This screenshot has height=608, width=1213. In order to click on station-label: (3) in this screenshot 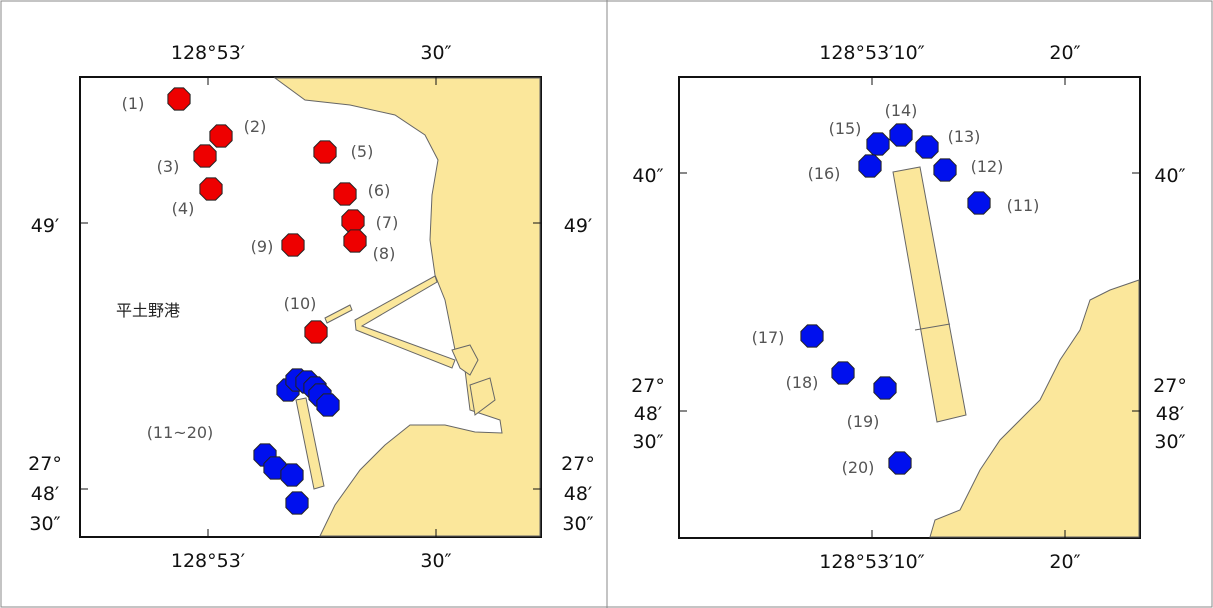, I will do `click(168, 166)`.